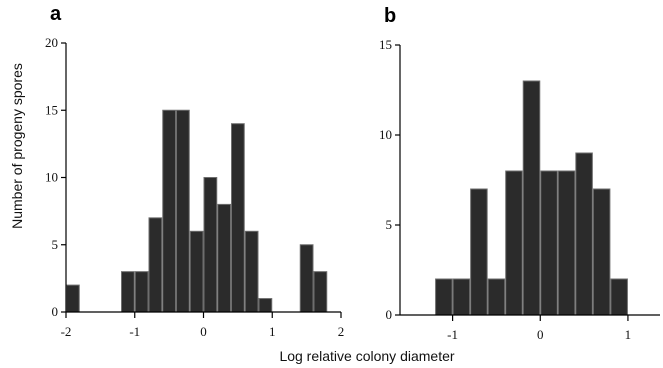 The image size is (663, 368). What do you see at coordinates (51, 42) in the screenshot?
I see `y-tick-label: 20` at bounding box center [51, 42].